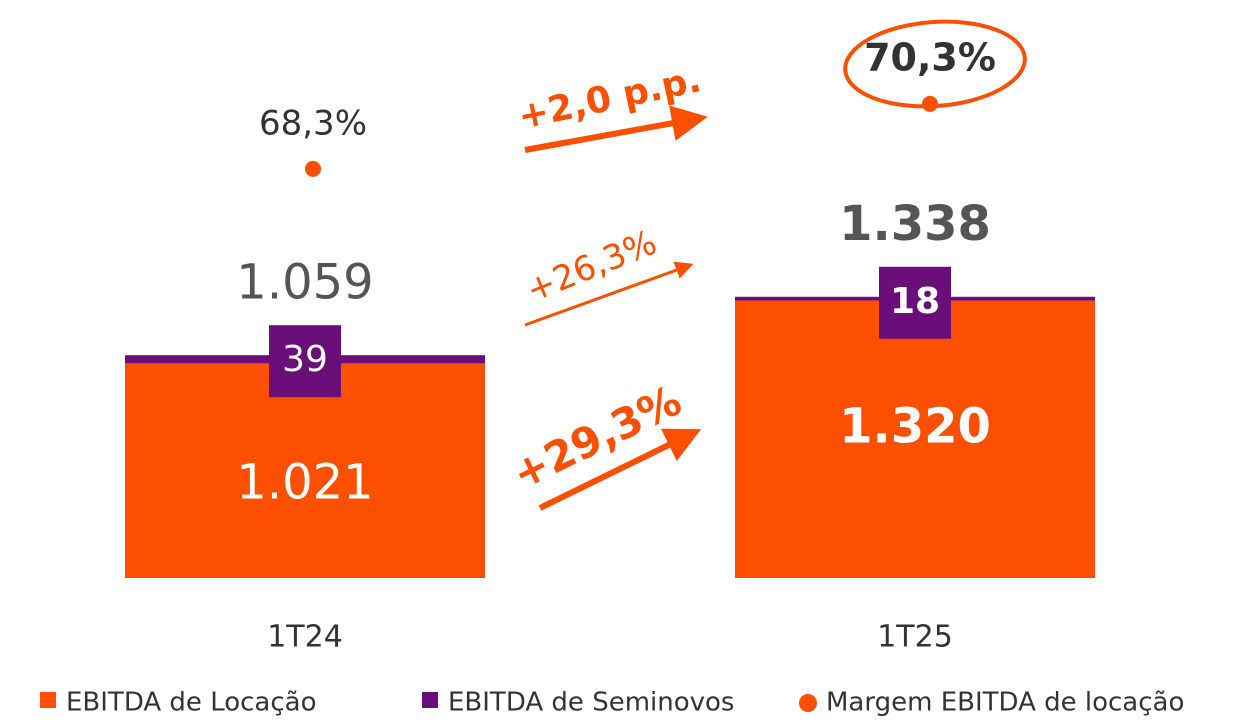 This screenshot has width=1235, height=724. What do you see at coordinates (305, 637) in the screenshot?
I see `x-tick-label: 1T24` at bounding box center [305, 637].